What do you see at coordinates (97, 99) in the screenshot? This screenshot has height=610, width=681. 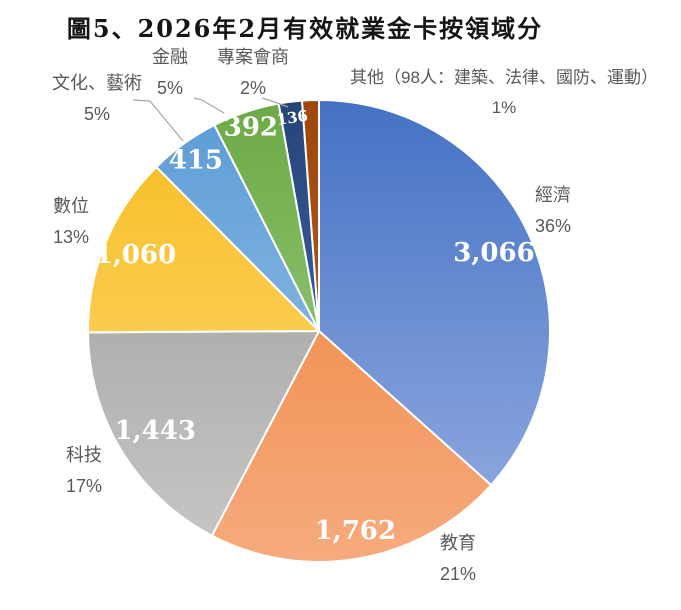 I see `pie-label-culture-arts: 文化、藝術 5%` at bounding box center [97, 99].